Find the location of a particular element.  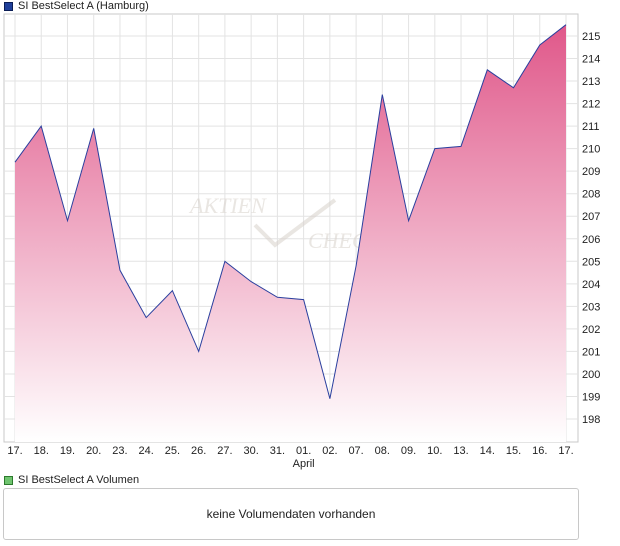

x-tick-label: 20. is located at coordinates (93, 451).